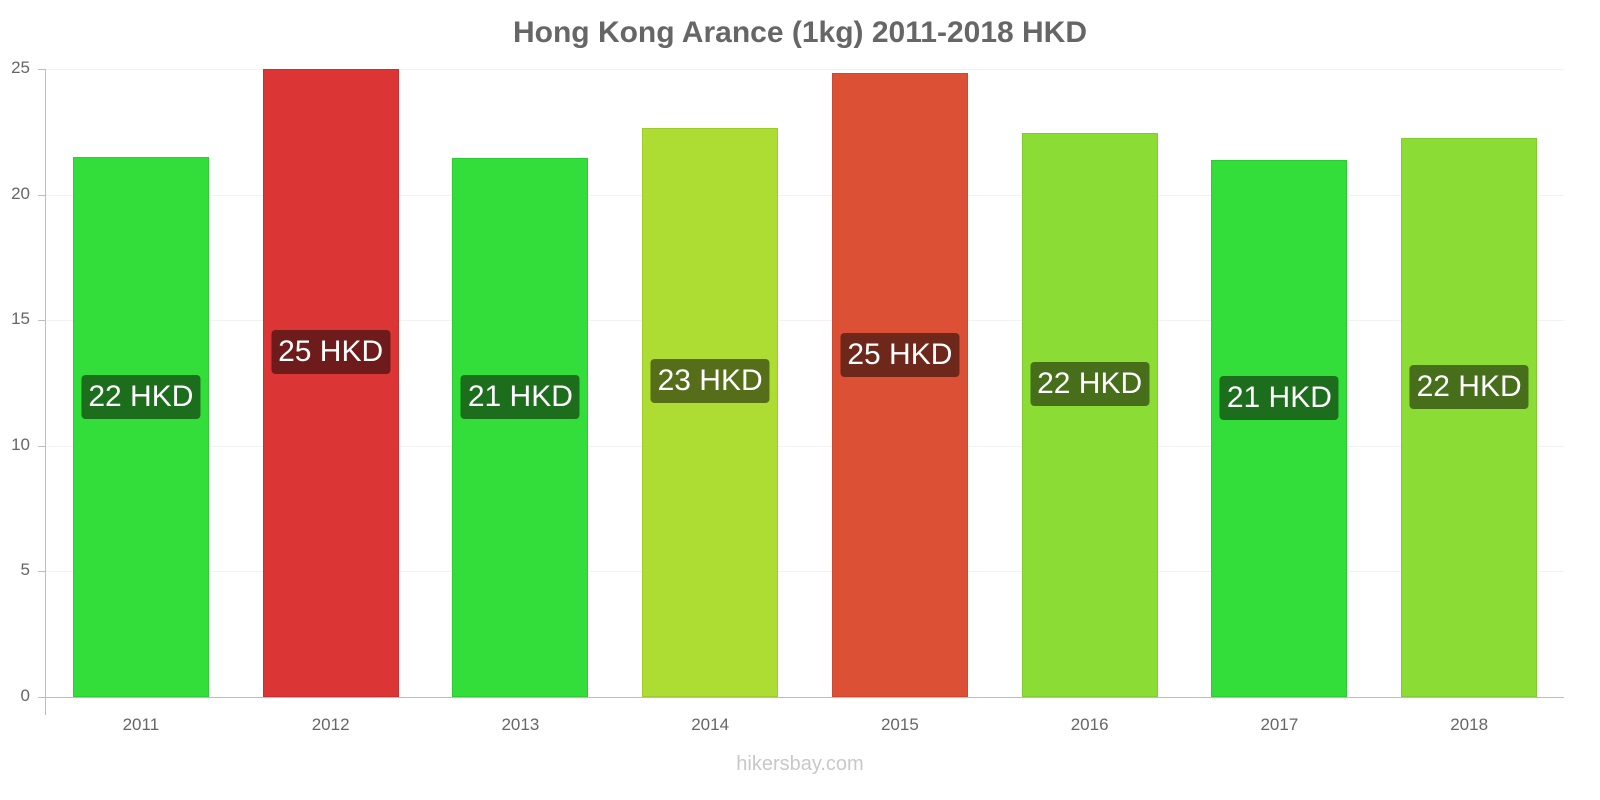  I want to click on y-tick-label: 15, so click(20, 319).